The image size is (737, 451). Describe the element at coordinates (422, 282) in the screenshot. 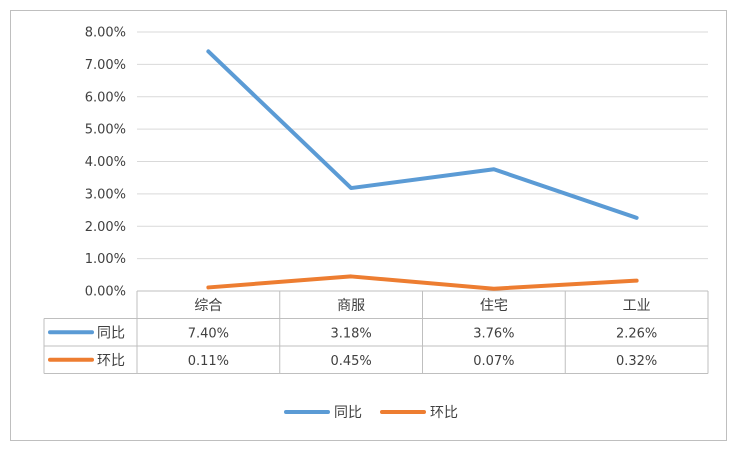

I see `series-line` at that location.